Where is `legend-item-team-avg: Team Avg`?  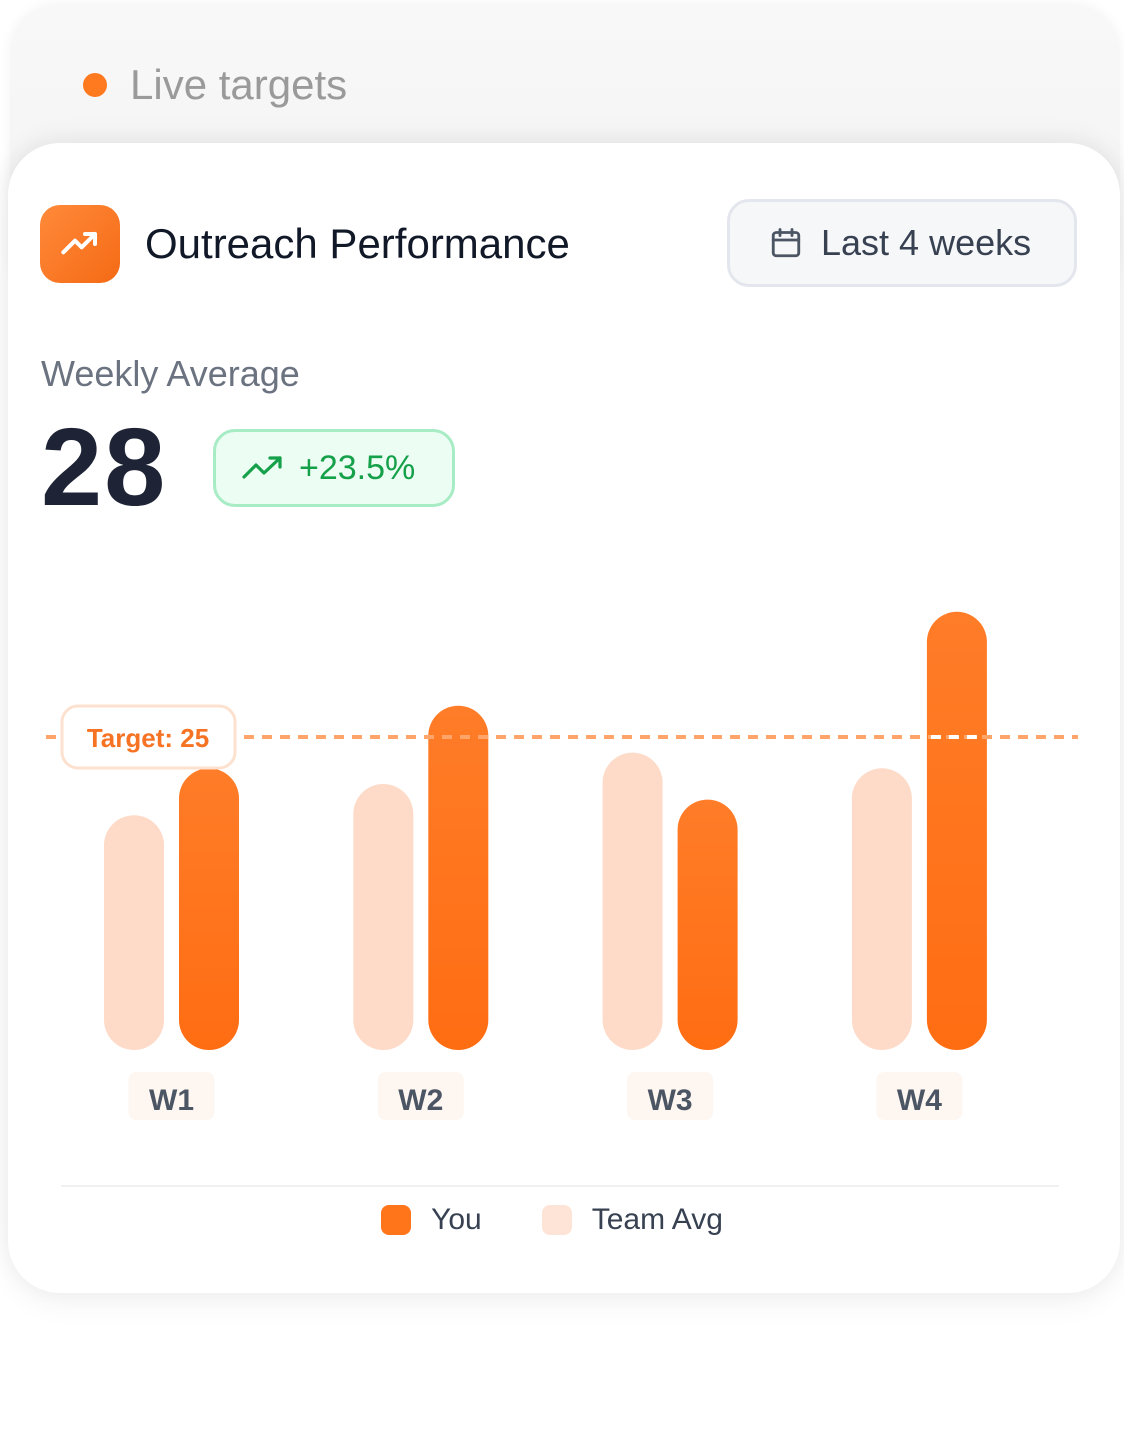
legend-item-team-avg: Team Avg is located at coordinates (632, 1220).